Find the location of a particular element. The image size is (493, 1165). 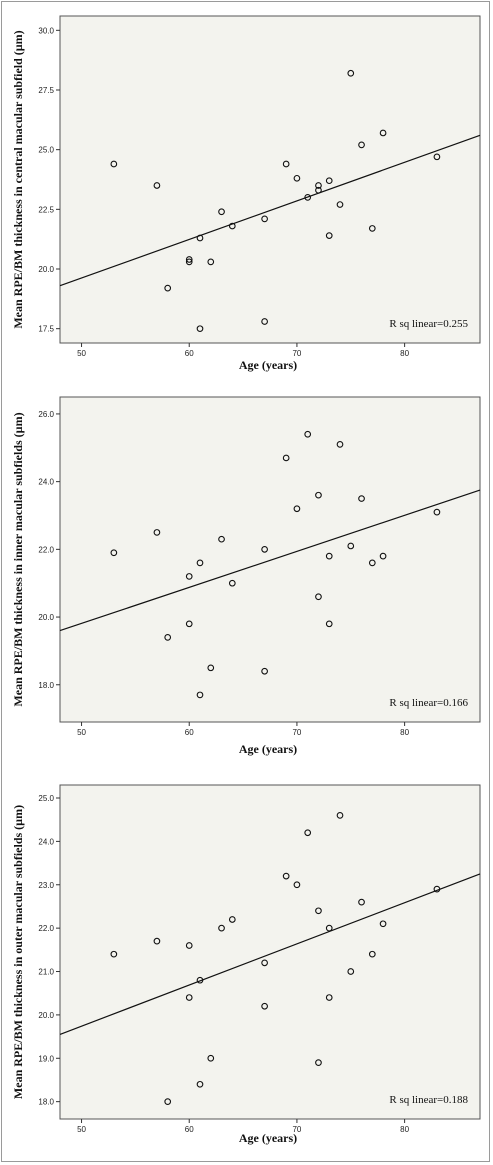

y-tick-label: 21.0 is located at coordinates (46, 972).